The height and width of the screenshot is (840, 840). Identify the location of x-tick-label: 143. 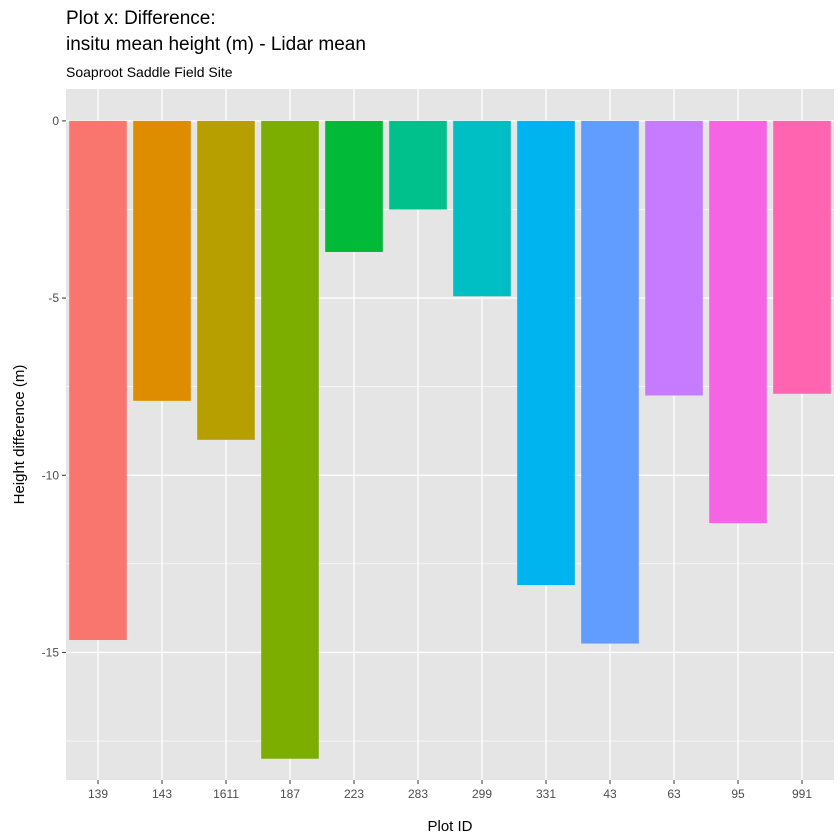
(162, 794).